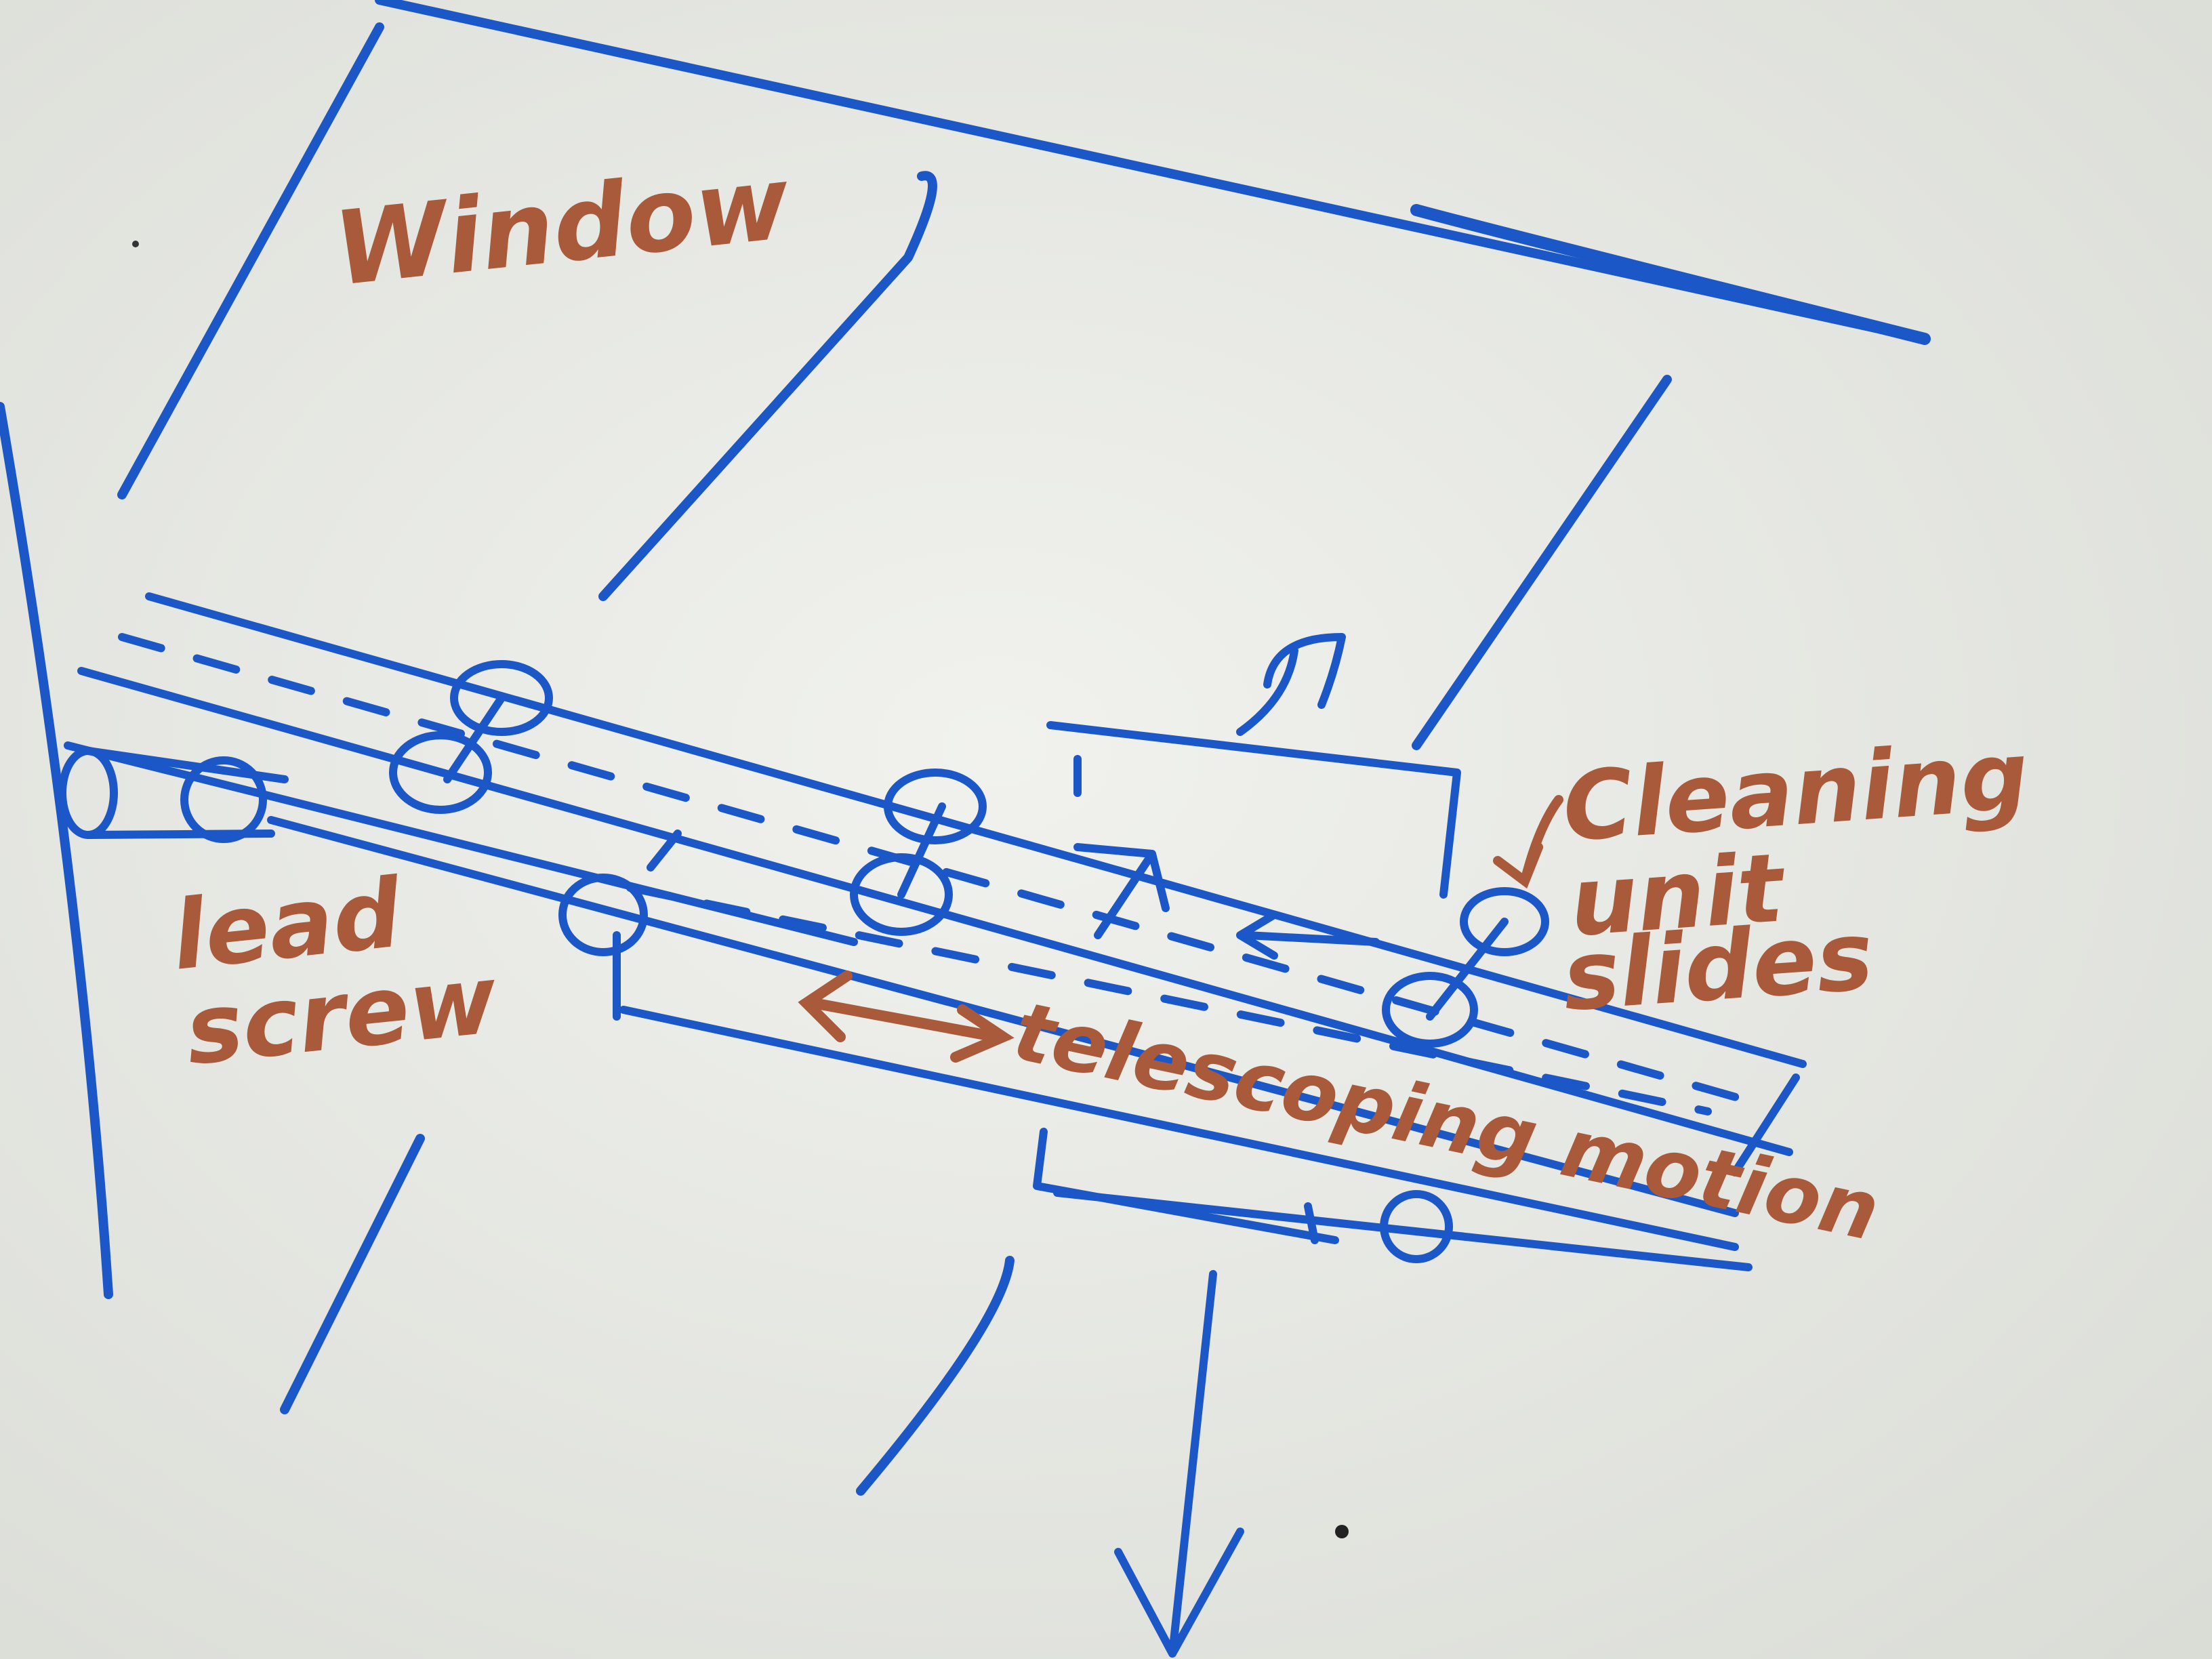  What do you see at coordinates (1186, 1186) in the screenshot?
I see `lower-box` at bounding box center [1186, 1186].